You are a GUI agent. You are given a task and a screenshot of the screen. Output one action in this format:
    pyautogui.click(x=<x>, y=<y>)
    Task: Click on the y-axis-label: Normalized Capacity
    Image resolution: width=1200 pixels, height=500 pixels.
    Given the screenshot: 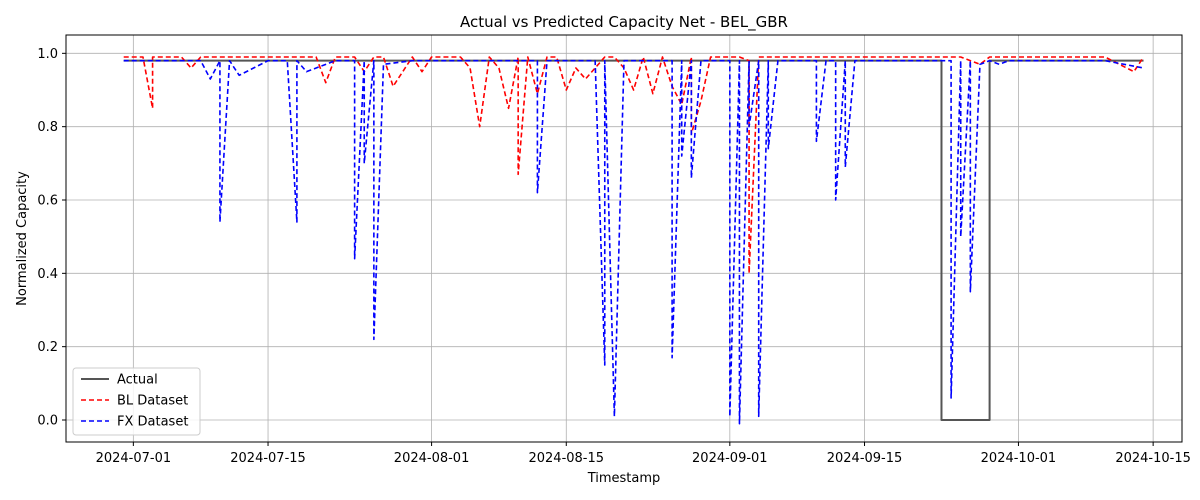 What is the action you would take?
    pyautogui.click(x=22, y=238)
    